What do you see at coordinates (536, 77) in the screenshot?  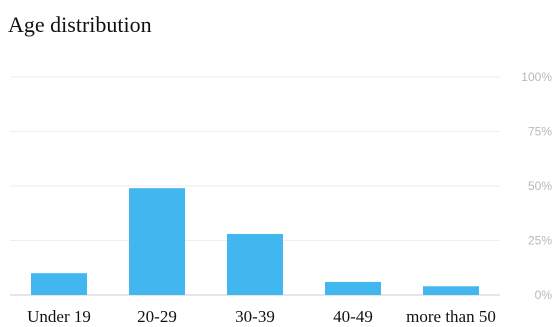 I see `y-tick-label: 100%` at bounding box center [536, 77].